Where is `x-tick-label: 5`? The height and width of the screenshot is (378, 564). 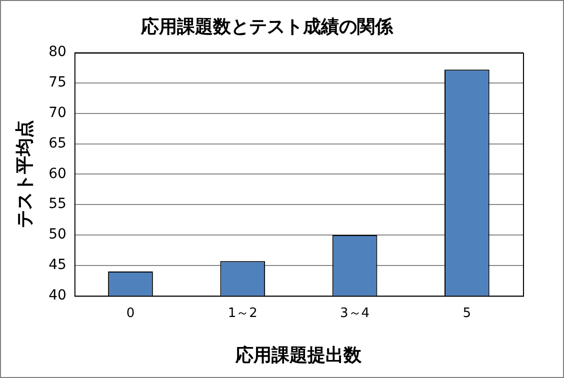 x-tick-label: 5 is located at coordinates (467, 313).